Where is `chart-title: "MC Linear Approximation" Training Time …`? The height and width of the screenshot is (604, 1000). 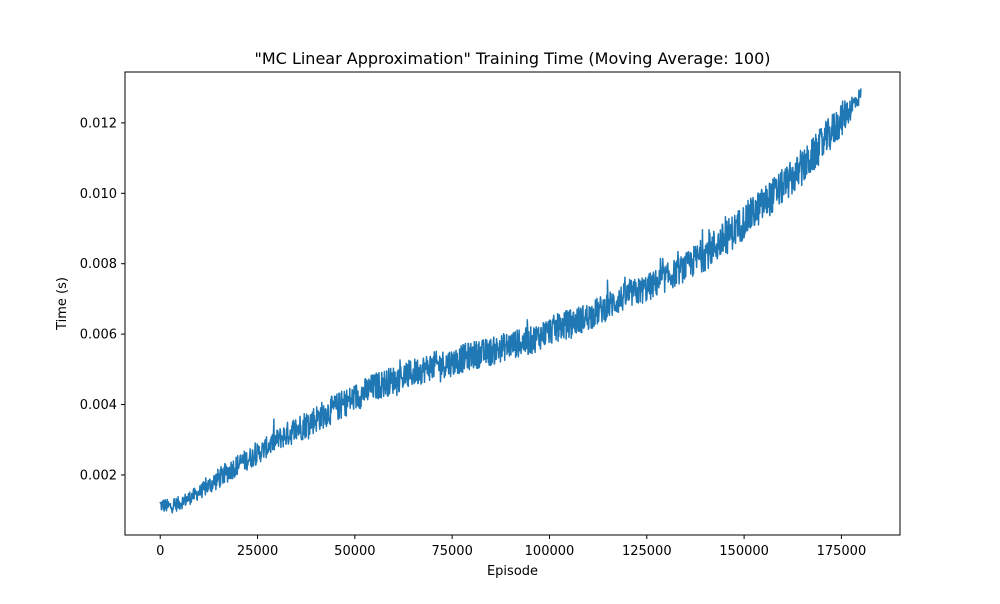 chart-title: "MC Linear Approximation" Training Time … is located at coordinates (513, 58).